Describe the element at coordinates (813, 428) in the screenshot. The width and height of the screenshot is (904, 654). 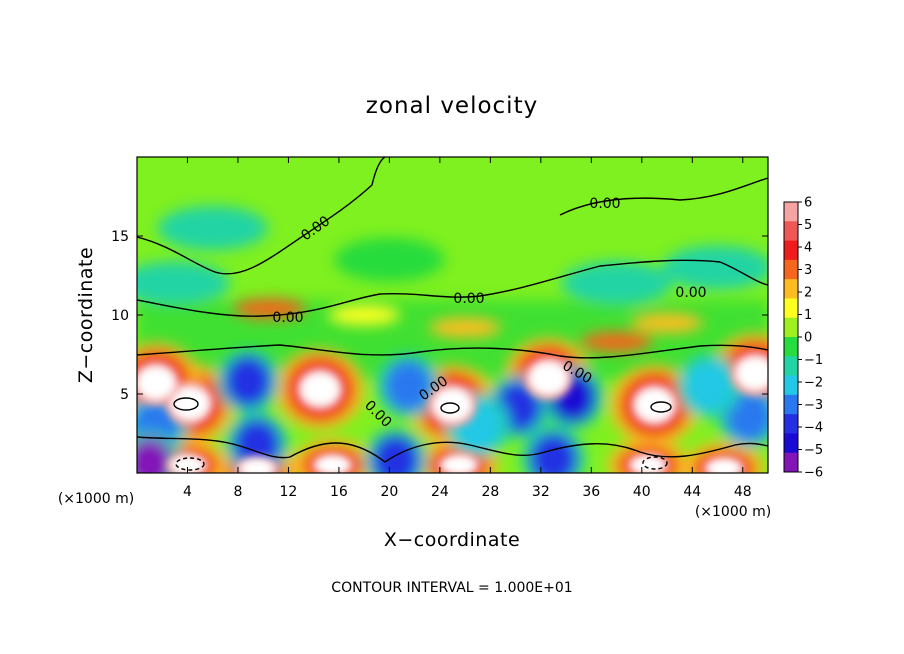
I see `colorbar-tick-label: −4` at that location.